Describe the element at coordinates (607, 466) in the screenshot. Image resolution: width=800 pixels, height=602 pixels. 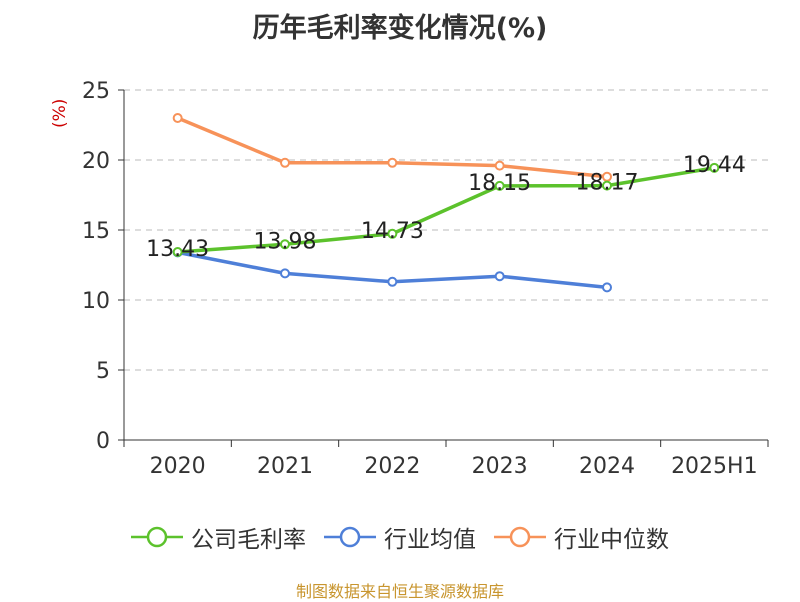
I see `x-tick-label: 2024` at that location.